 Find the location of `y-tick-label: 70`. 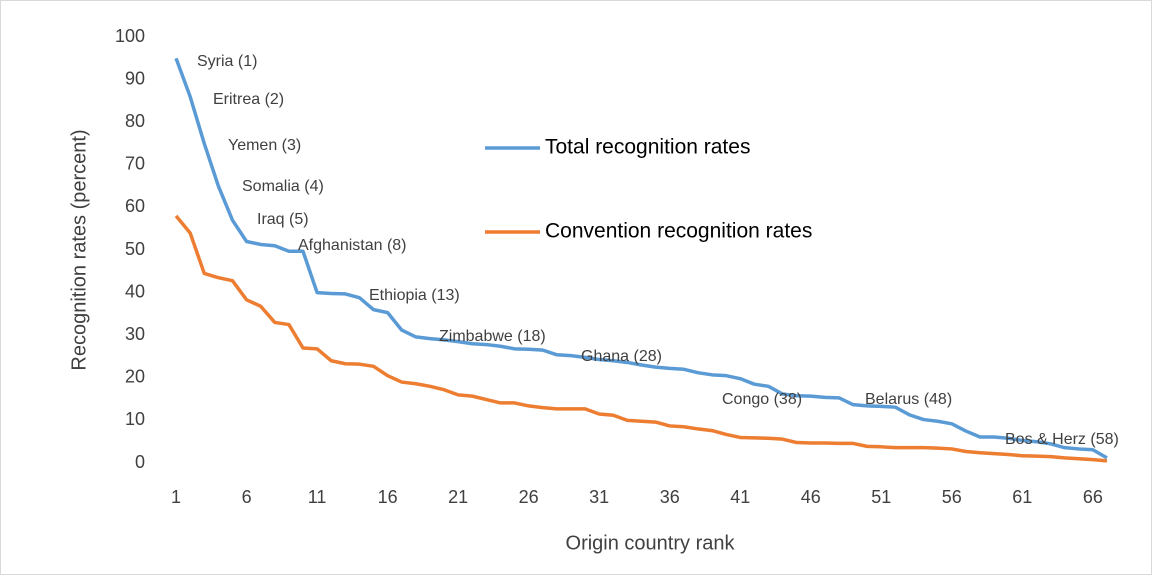

y-tick-label: 70 is located at coordinates (135, 164).